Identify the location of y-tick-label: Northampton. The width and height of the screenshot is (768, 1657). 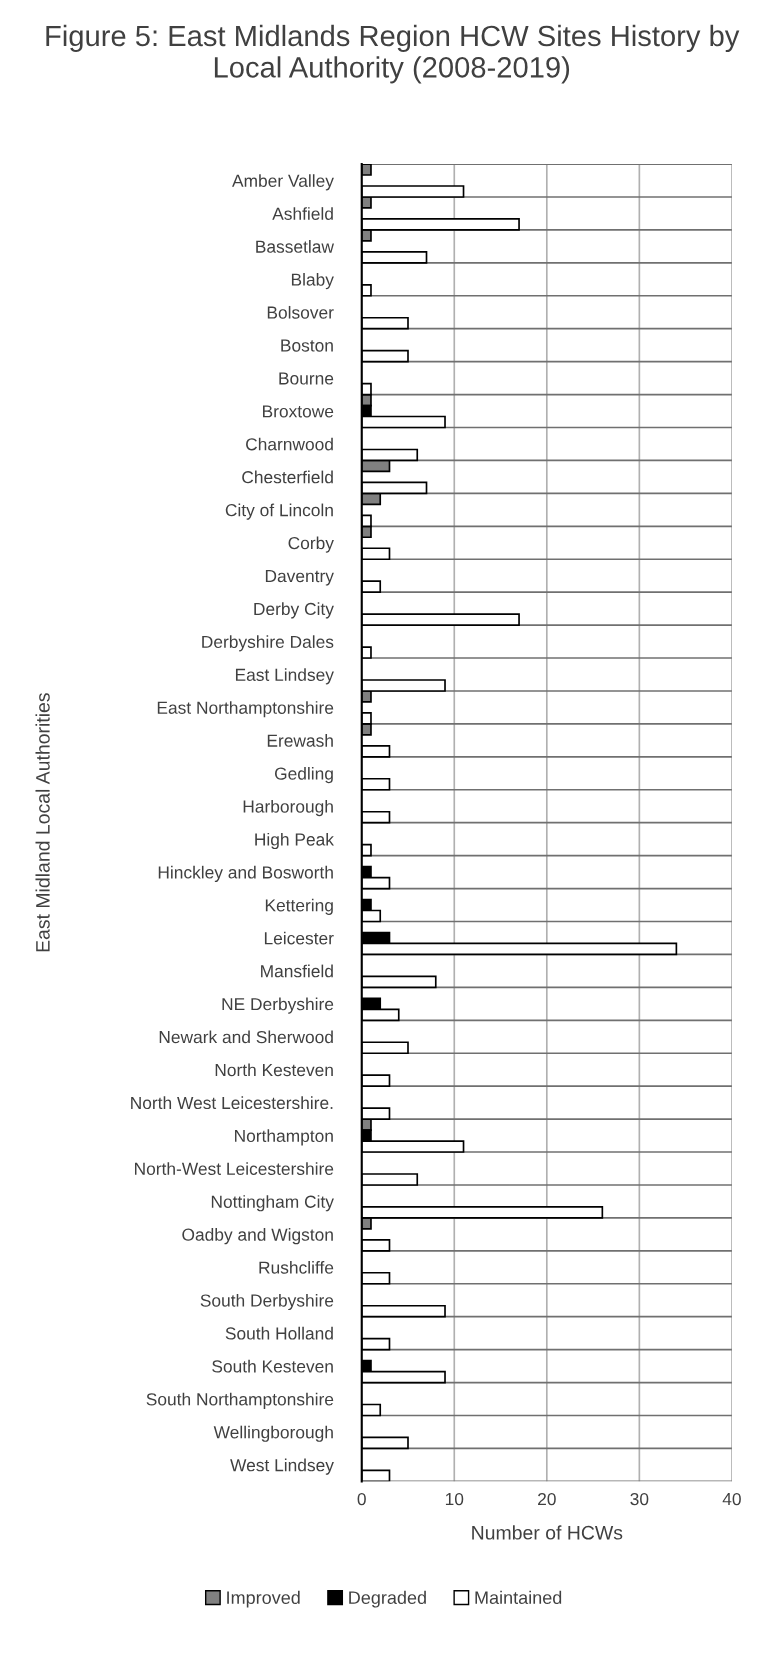
(284, 1137).